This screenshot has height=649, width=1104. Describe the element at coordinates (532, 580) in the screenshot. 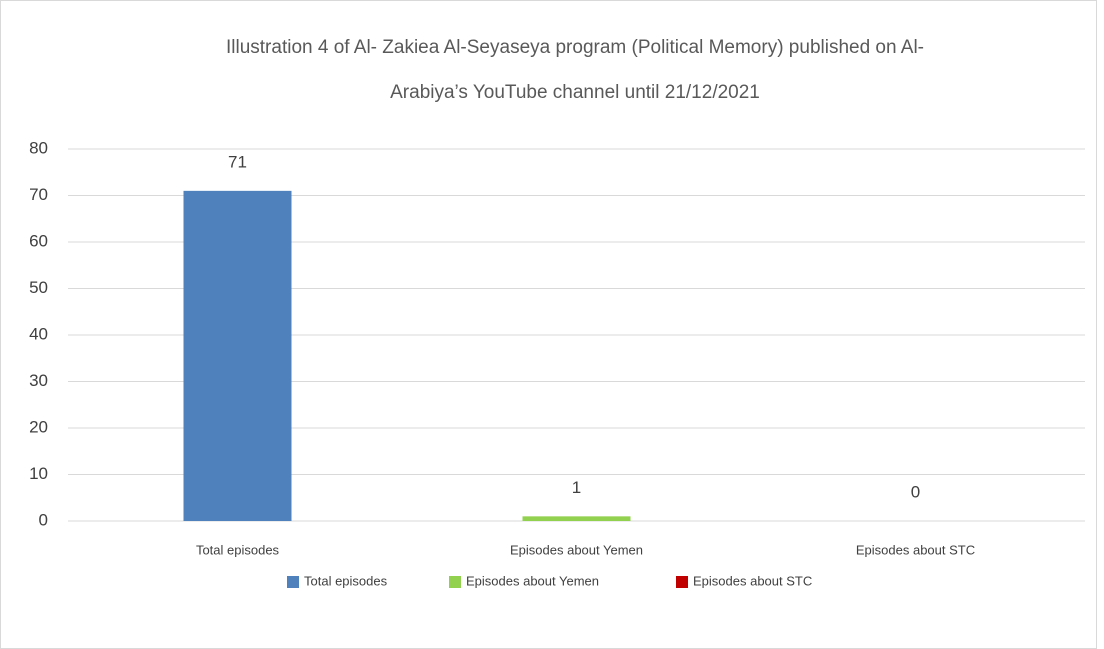

I see `legend-label: Episodes about Yemen` at that location.